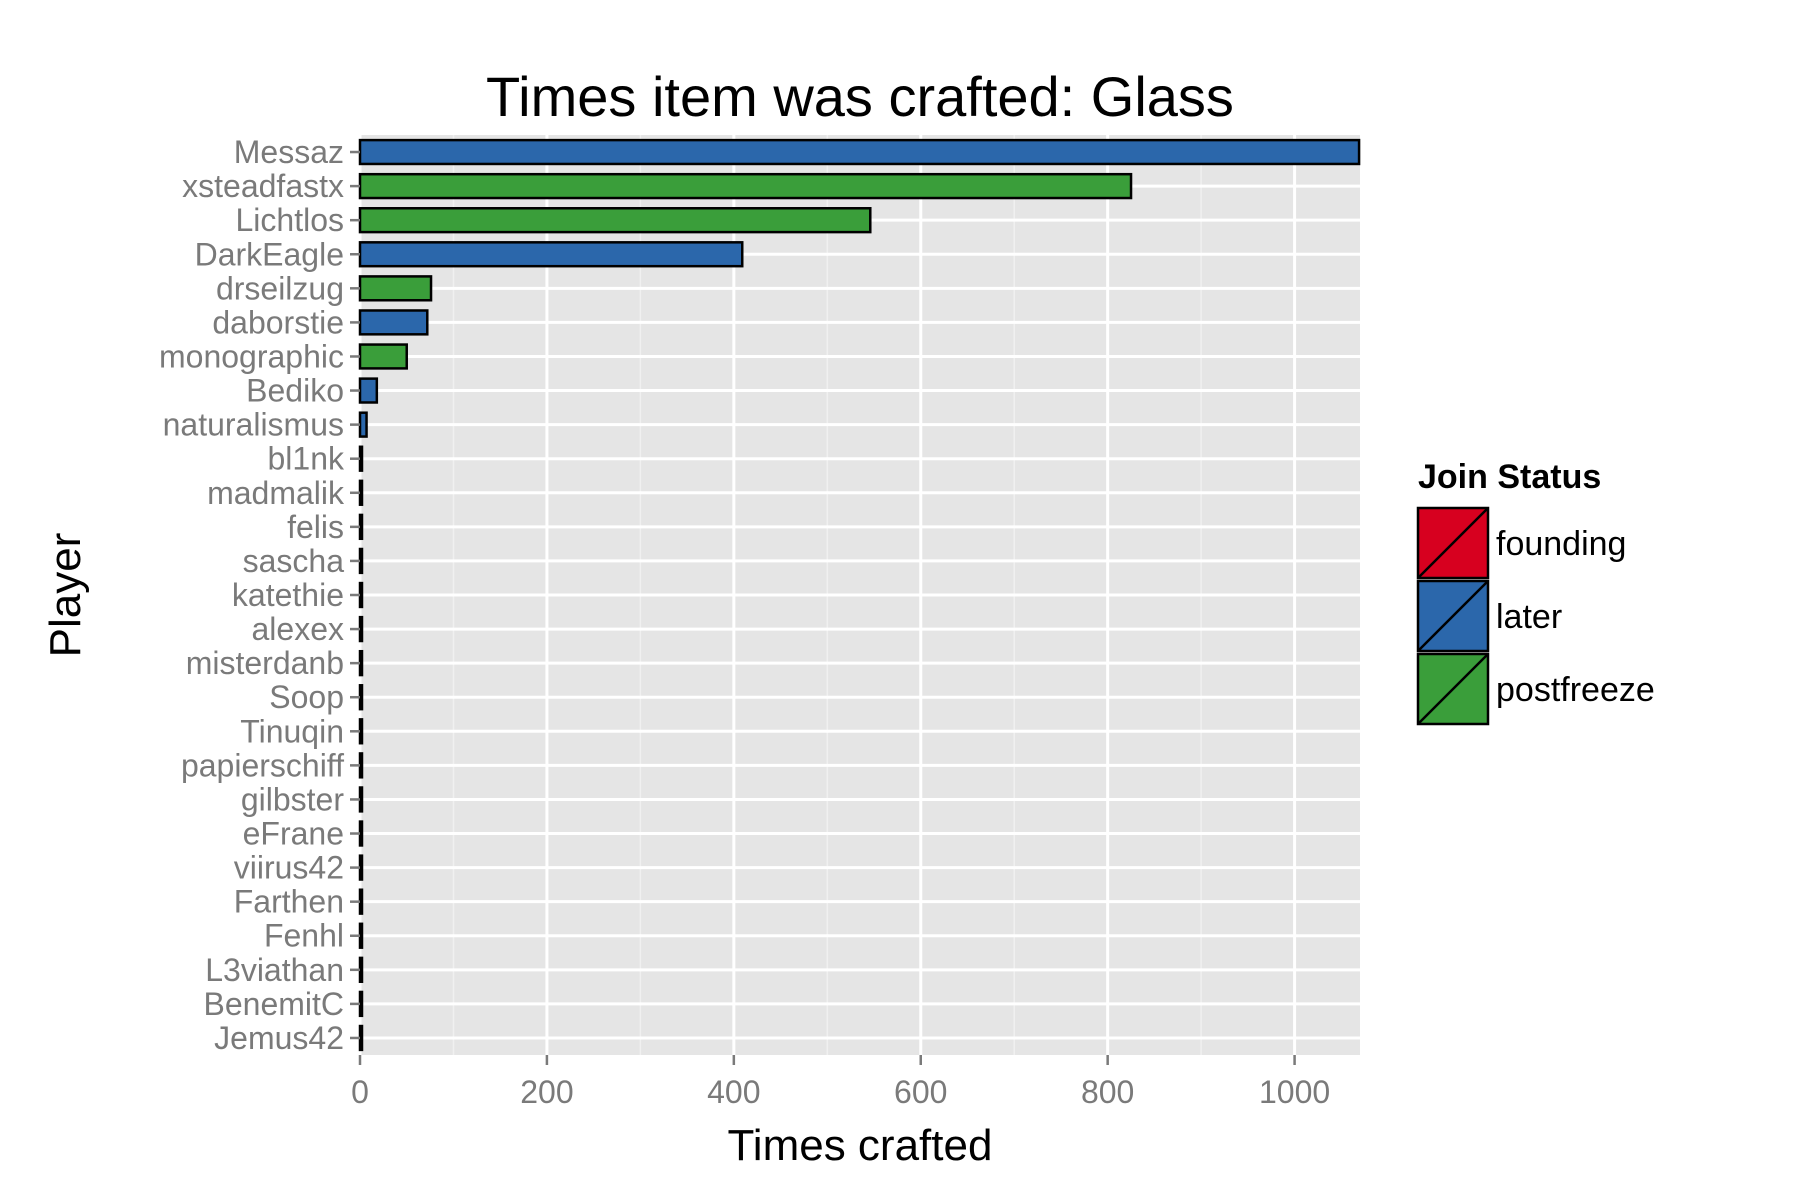 Image resolution: width=1800 pixels, height=1200 pixels. What do you see at coordinates (860, 1145) in the screenshot?
I see `x-axis-title: Times crafted` at bounding box center [860, 1145].